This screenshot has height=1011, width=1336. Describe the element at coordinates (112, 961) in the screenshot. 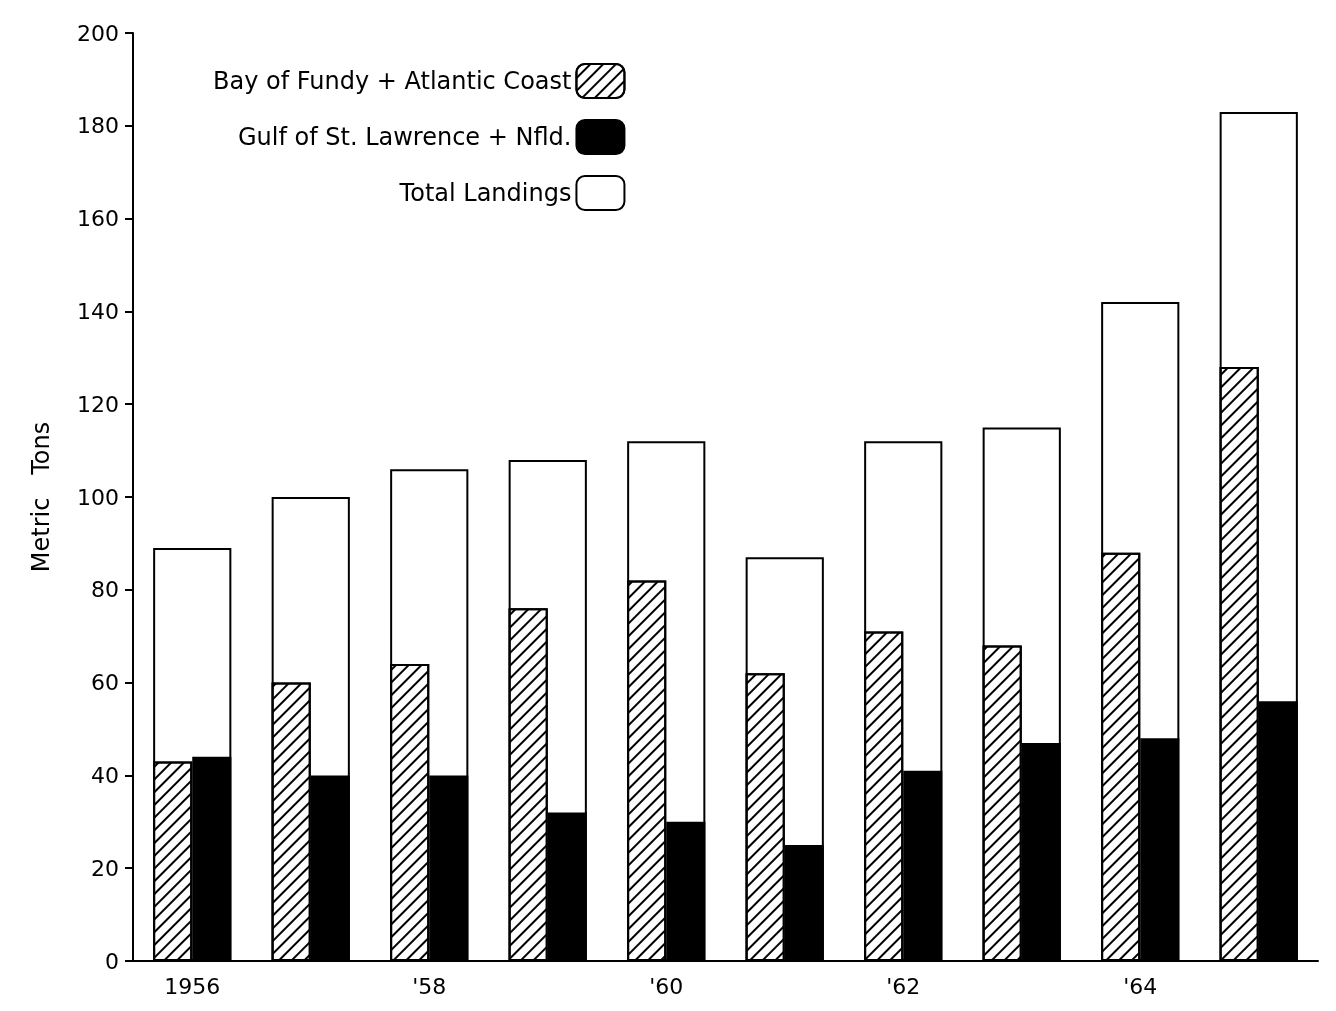

I see `y-tick-label: 0` at that location.